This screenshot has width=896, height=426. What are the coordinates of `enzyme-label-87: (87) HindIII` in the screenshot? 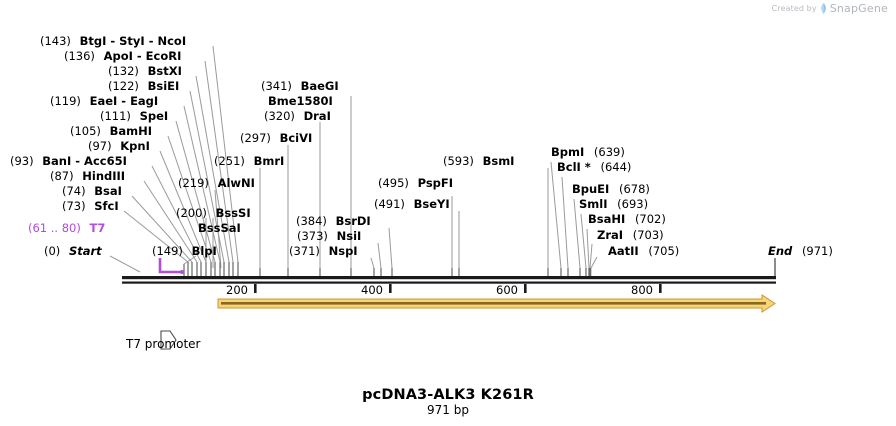 It's located at (87, 176).